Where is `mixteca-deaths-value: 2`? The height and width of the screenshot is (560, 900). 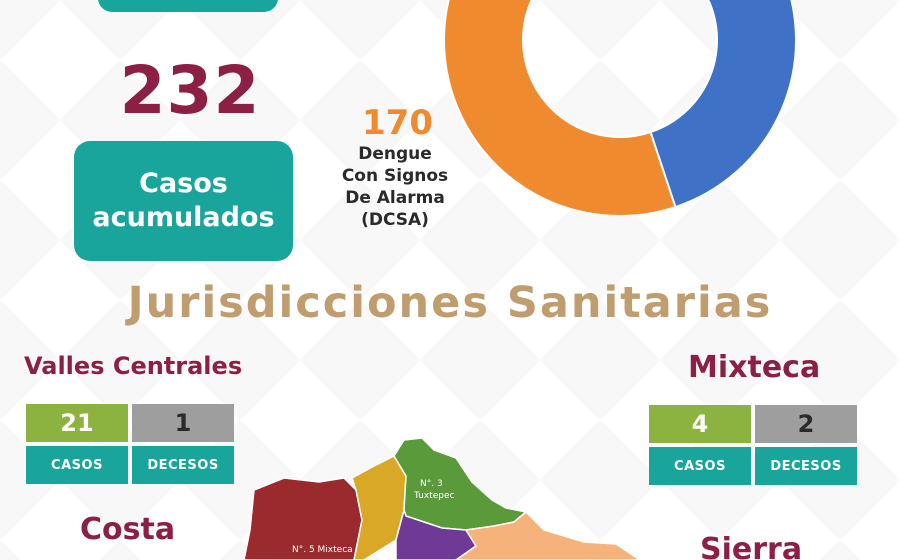
mixteca-deaths-value: 2 is located at coordinates (806, 424).